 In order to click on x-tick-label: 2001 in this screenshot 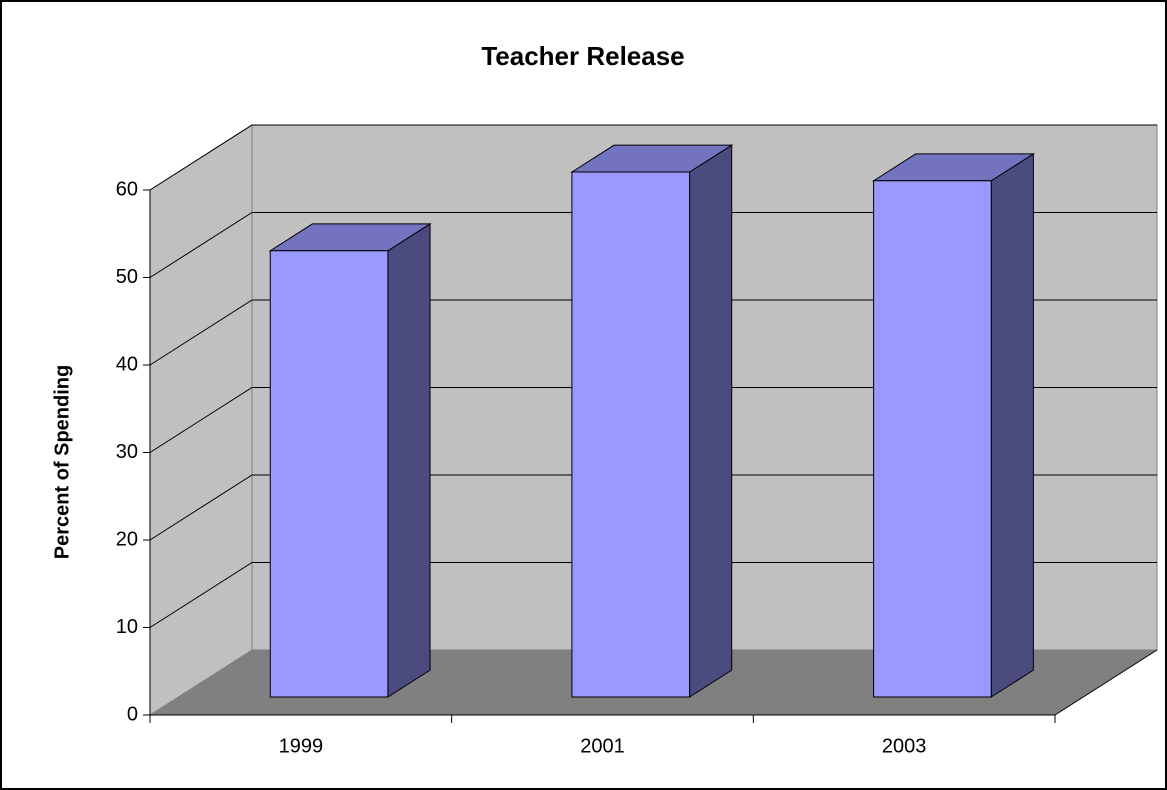, I will do `click(602, 746)`.